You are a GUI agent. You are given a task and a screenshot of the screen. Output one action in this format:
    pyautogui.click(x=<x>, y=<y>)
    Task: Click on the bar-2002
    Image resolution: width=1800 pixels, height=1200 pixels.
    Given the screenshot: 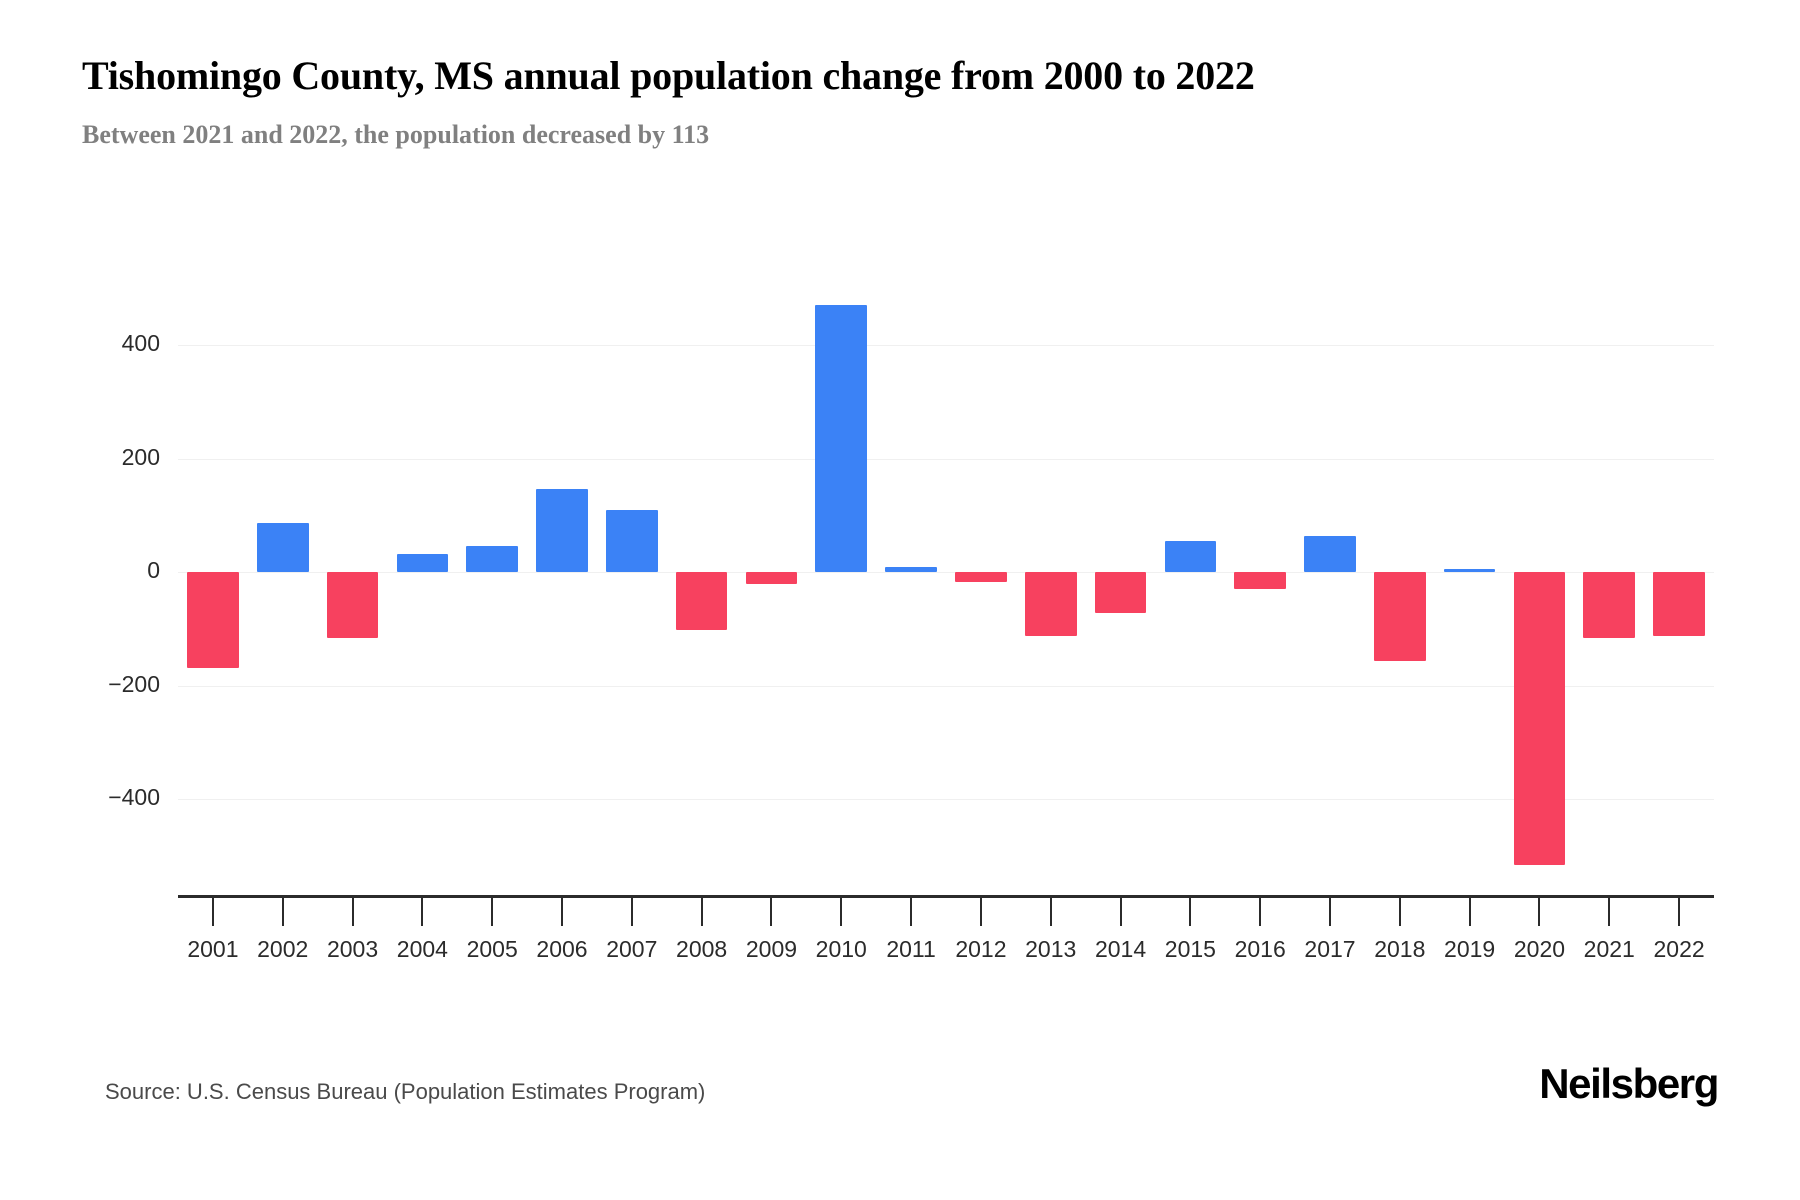 What is the action you would take?
    pyautogui.click(x=282, y=547)
    